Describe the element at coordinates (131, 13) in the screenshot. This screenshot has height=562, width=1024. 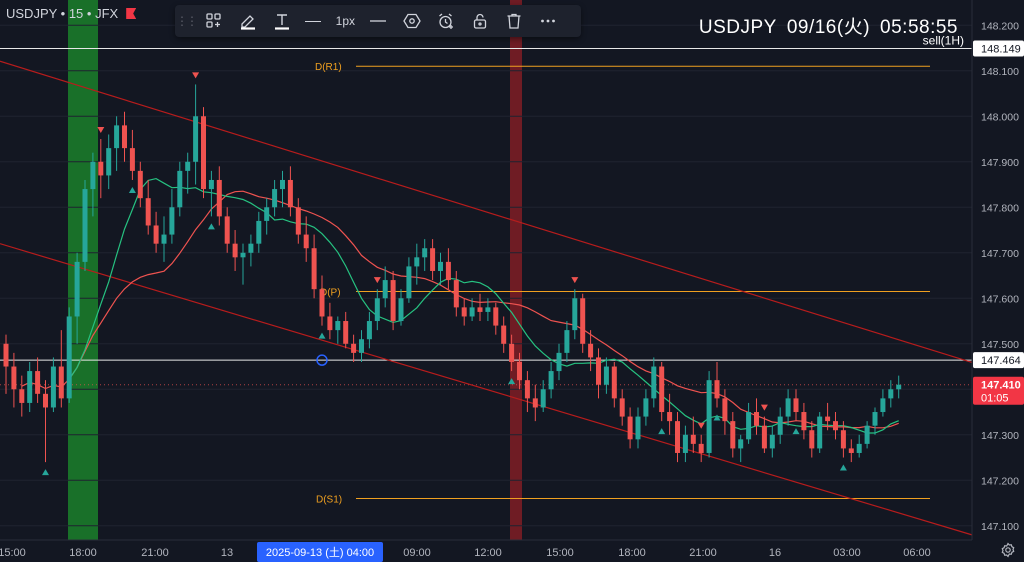
I see `flag-icon` at that location.